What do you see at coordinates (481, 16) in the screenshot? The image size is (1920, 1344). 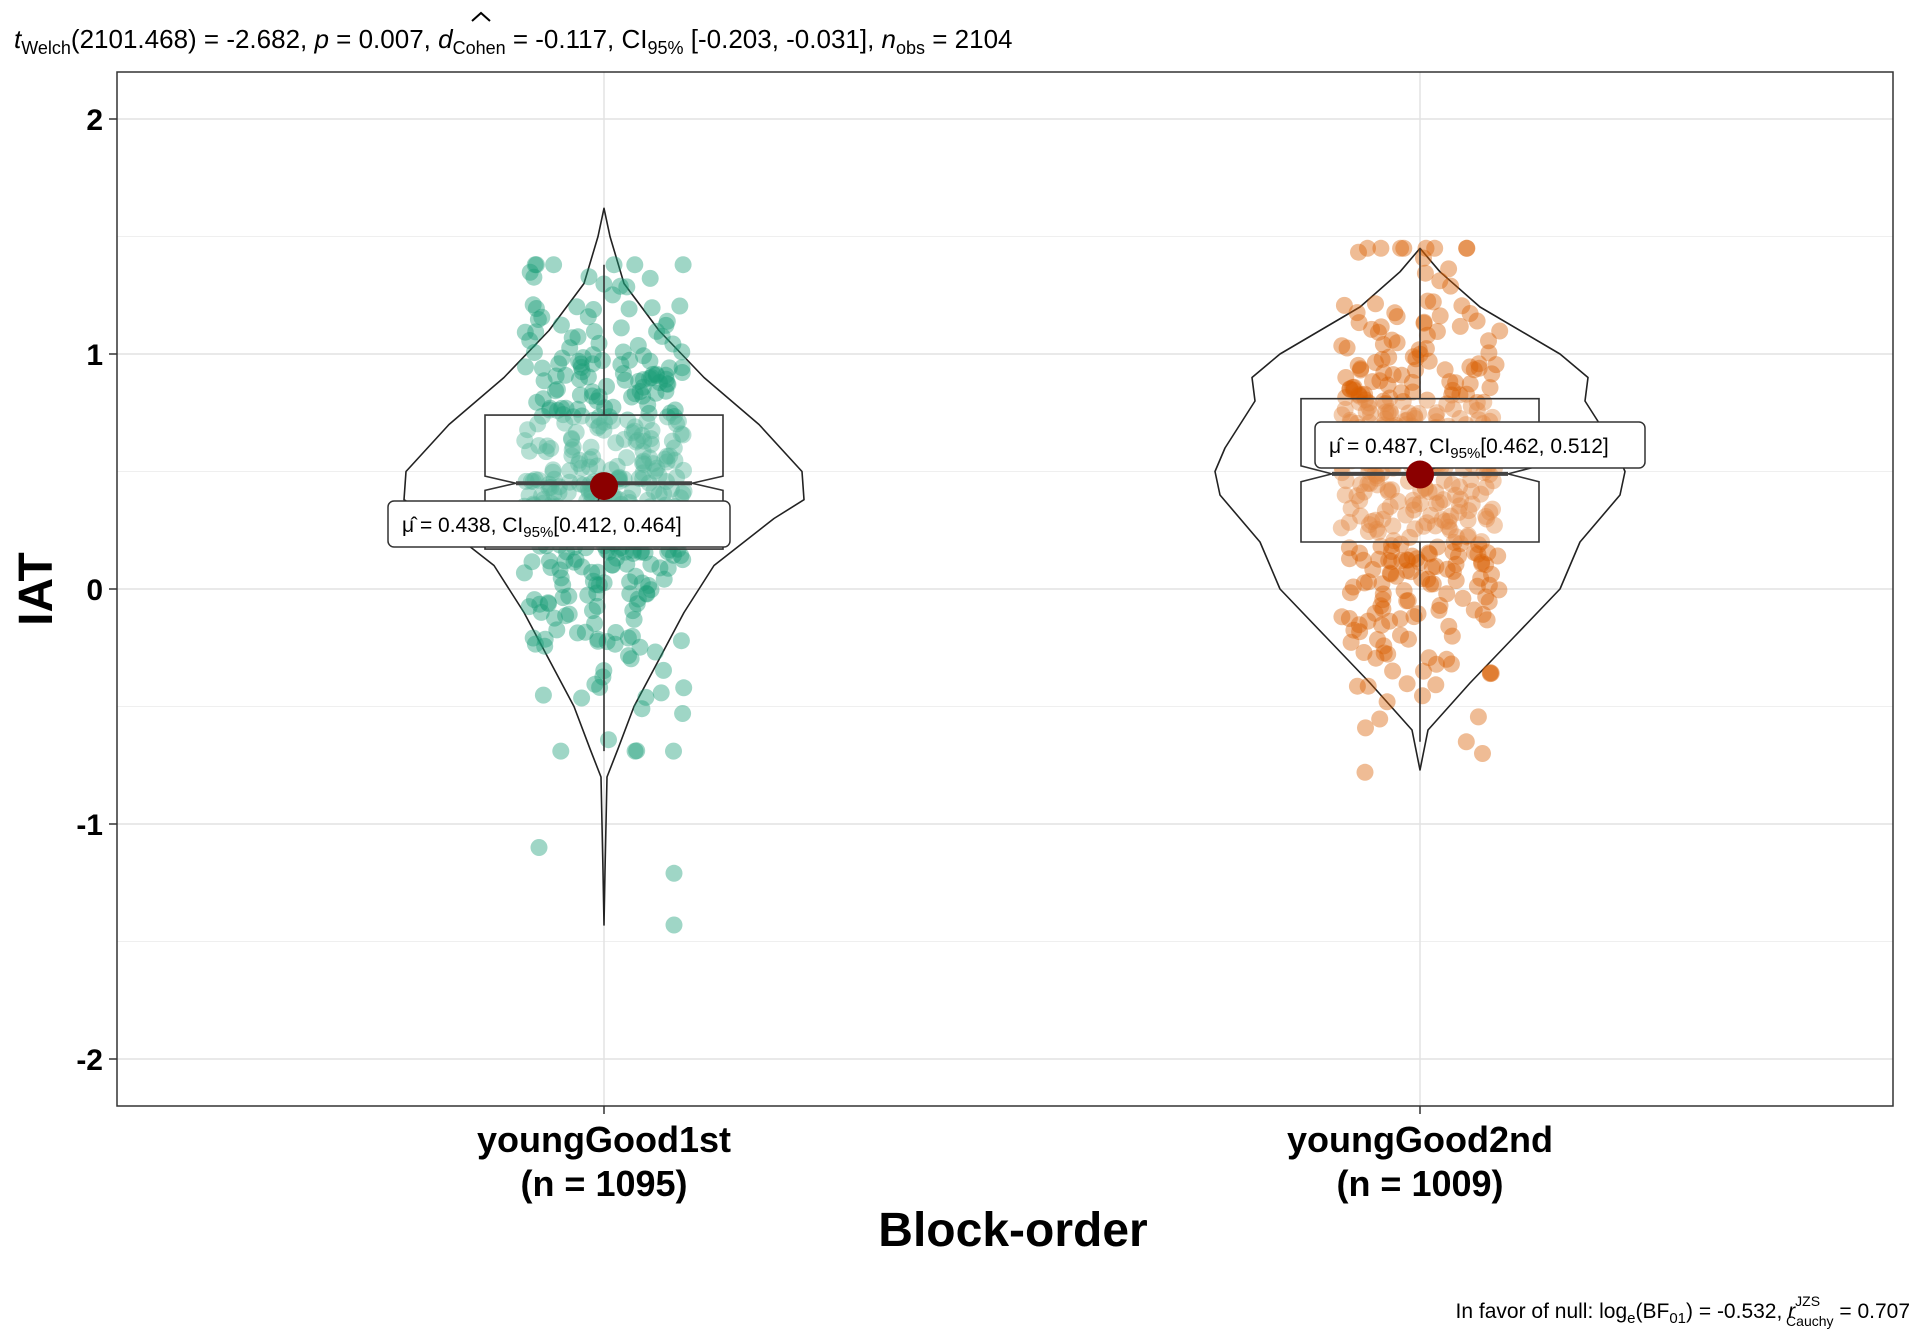 I see `d-hat-symbol` at bounding box center [481, 16].